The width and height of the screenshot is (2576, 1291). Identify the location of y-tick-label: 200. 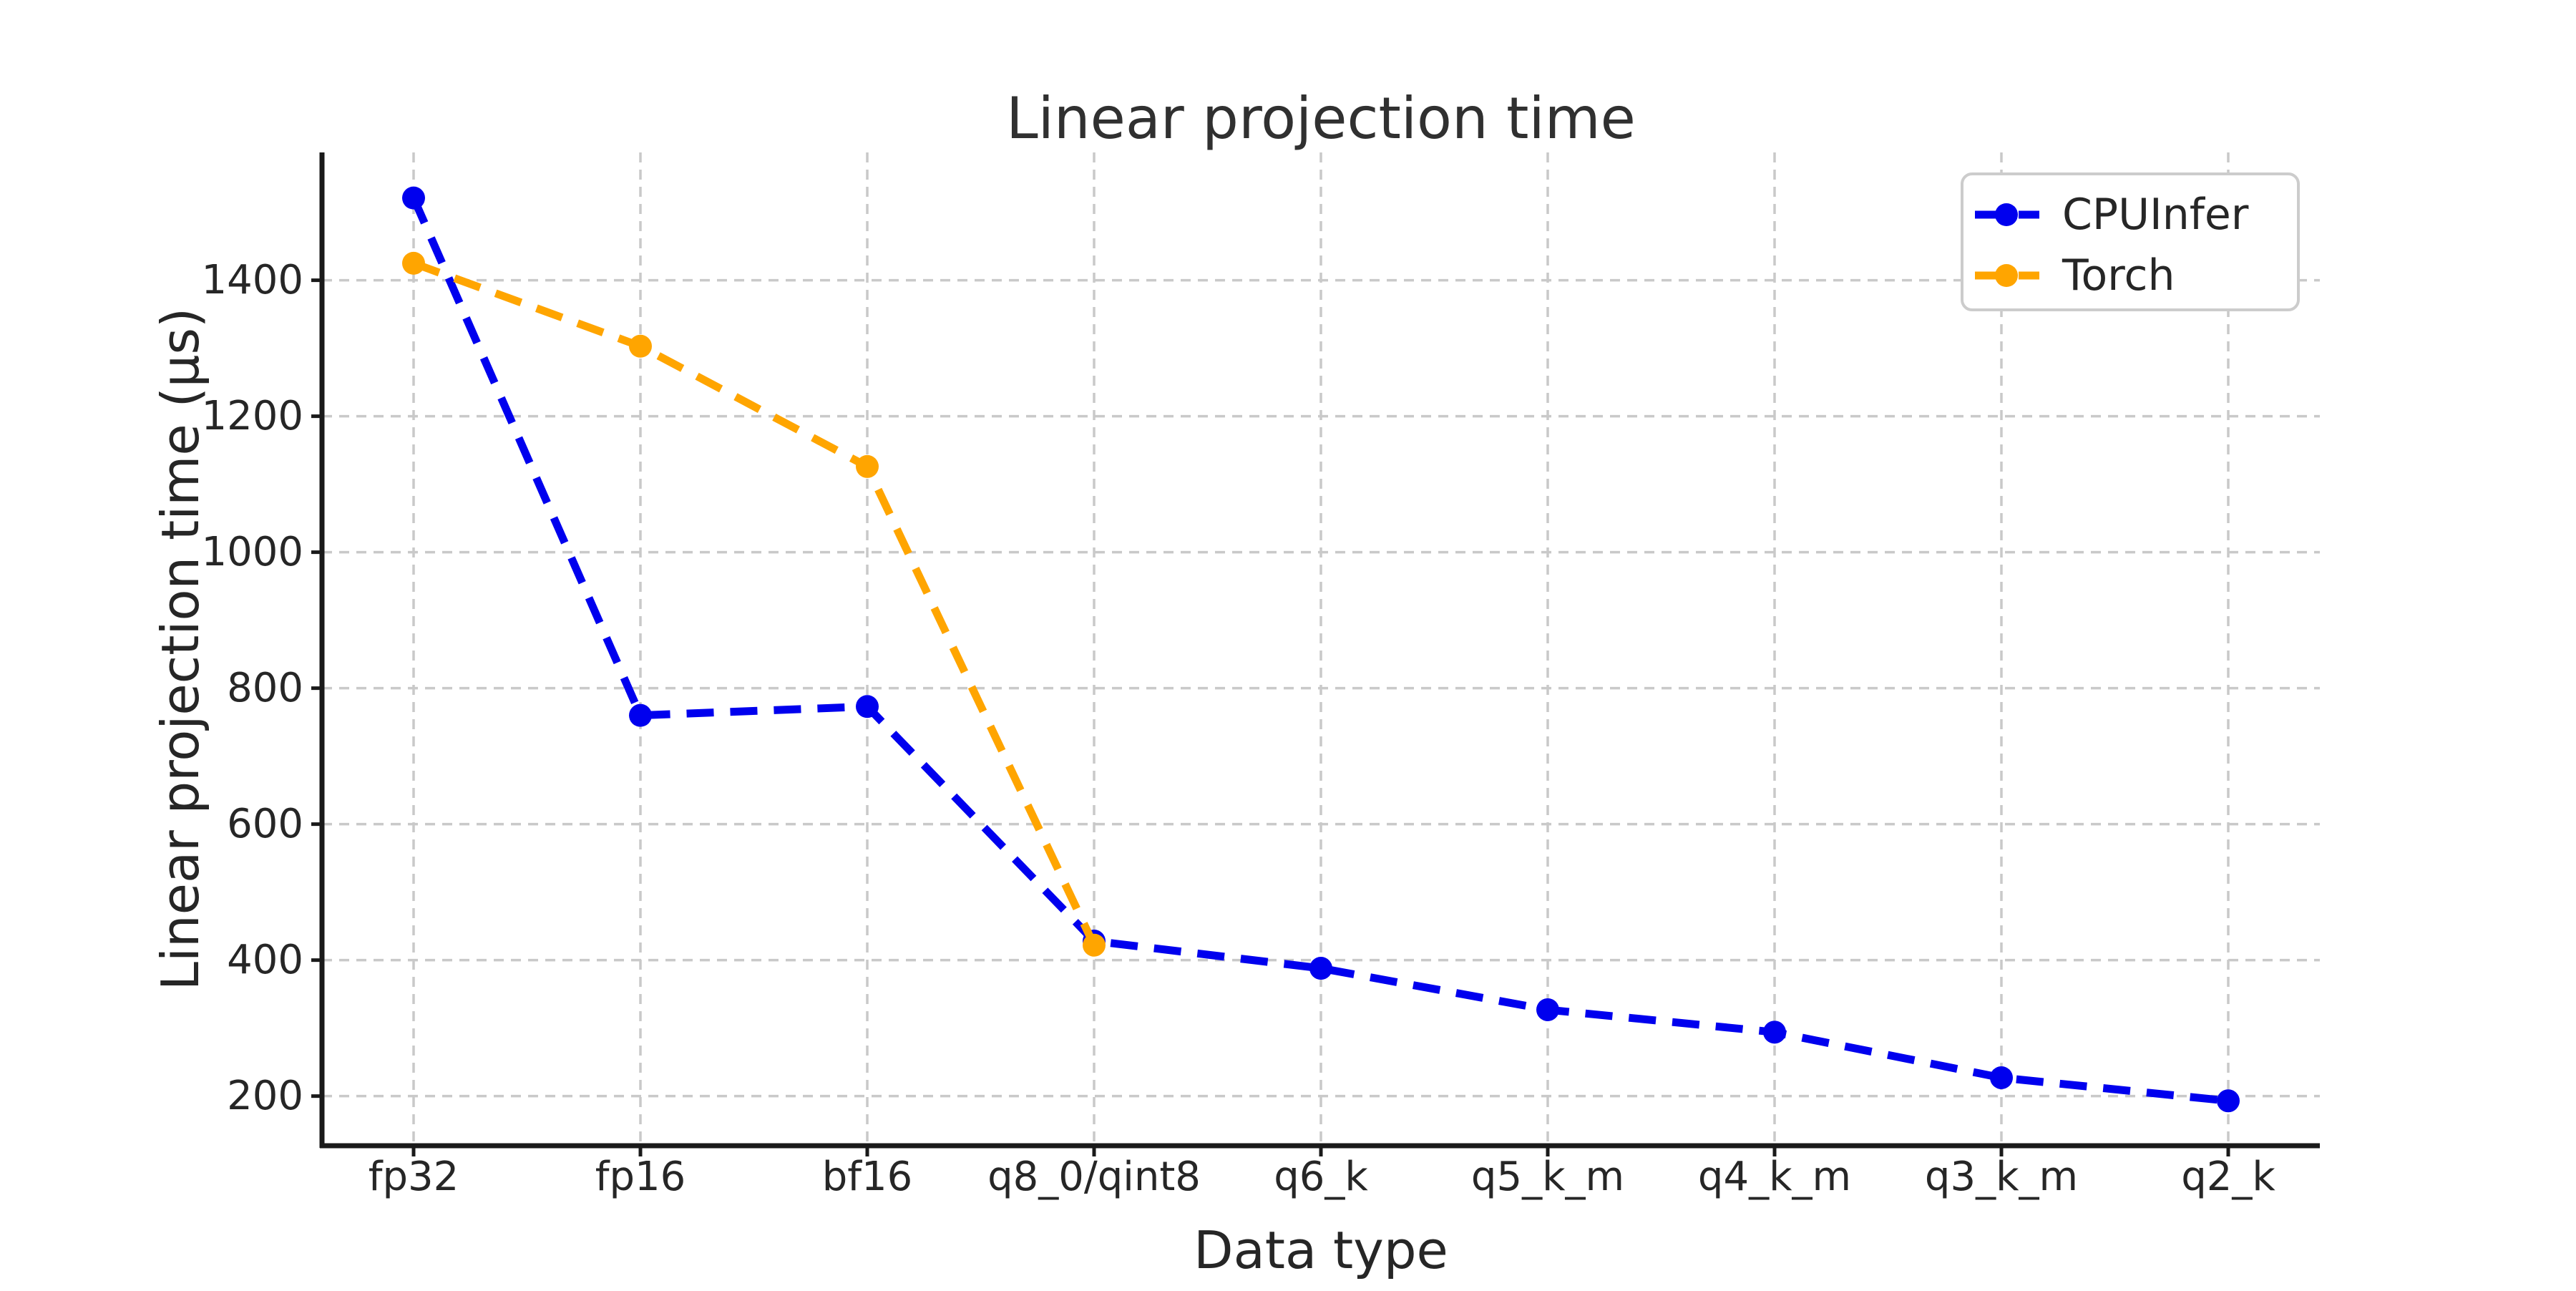
(265, 1096).